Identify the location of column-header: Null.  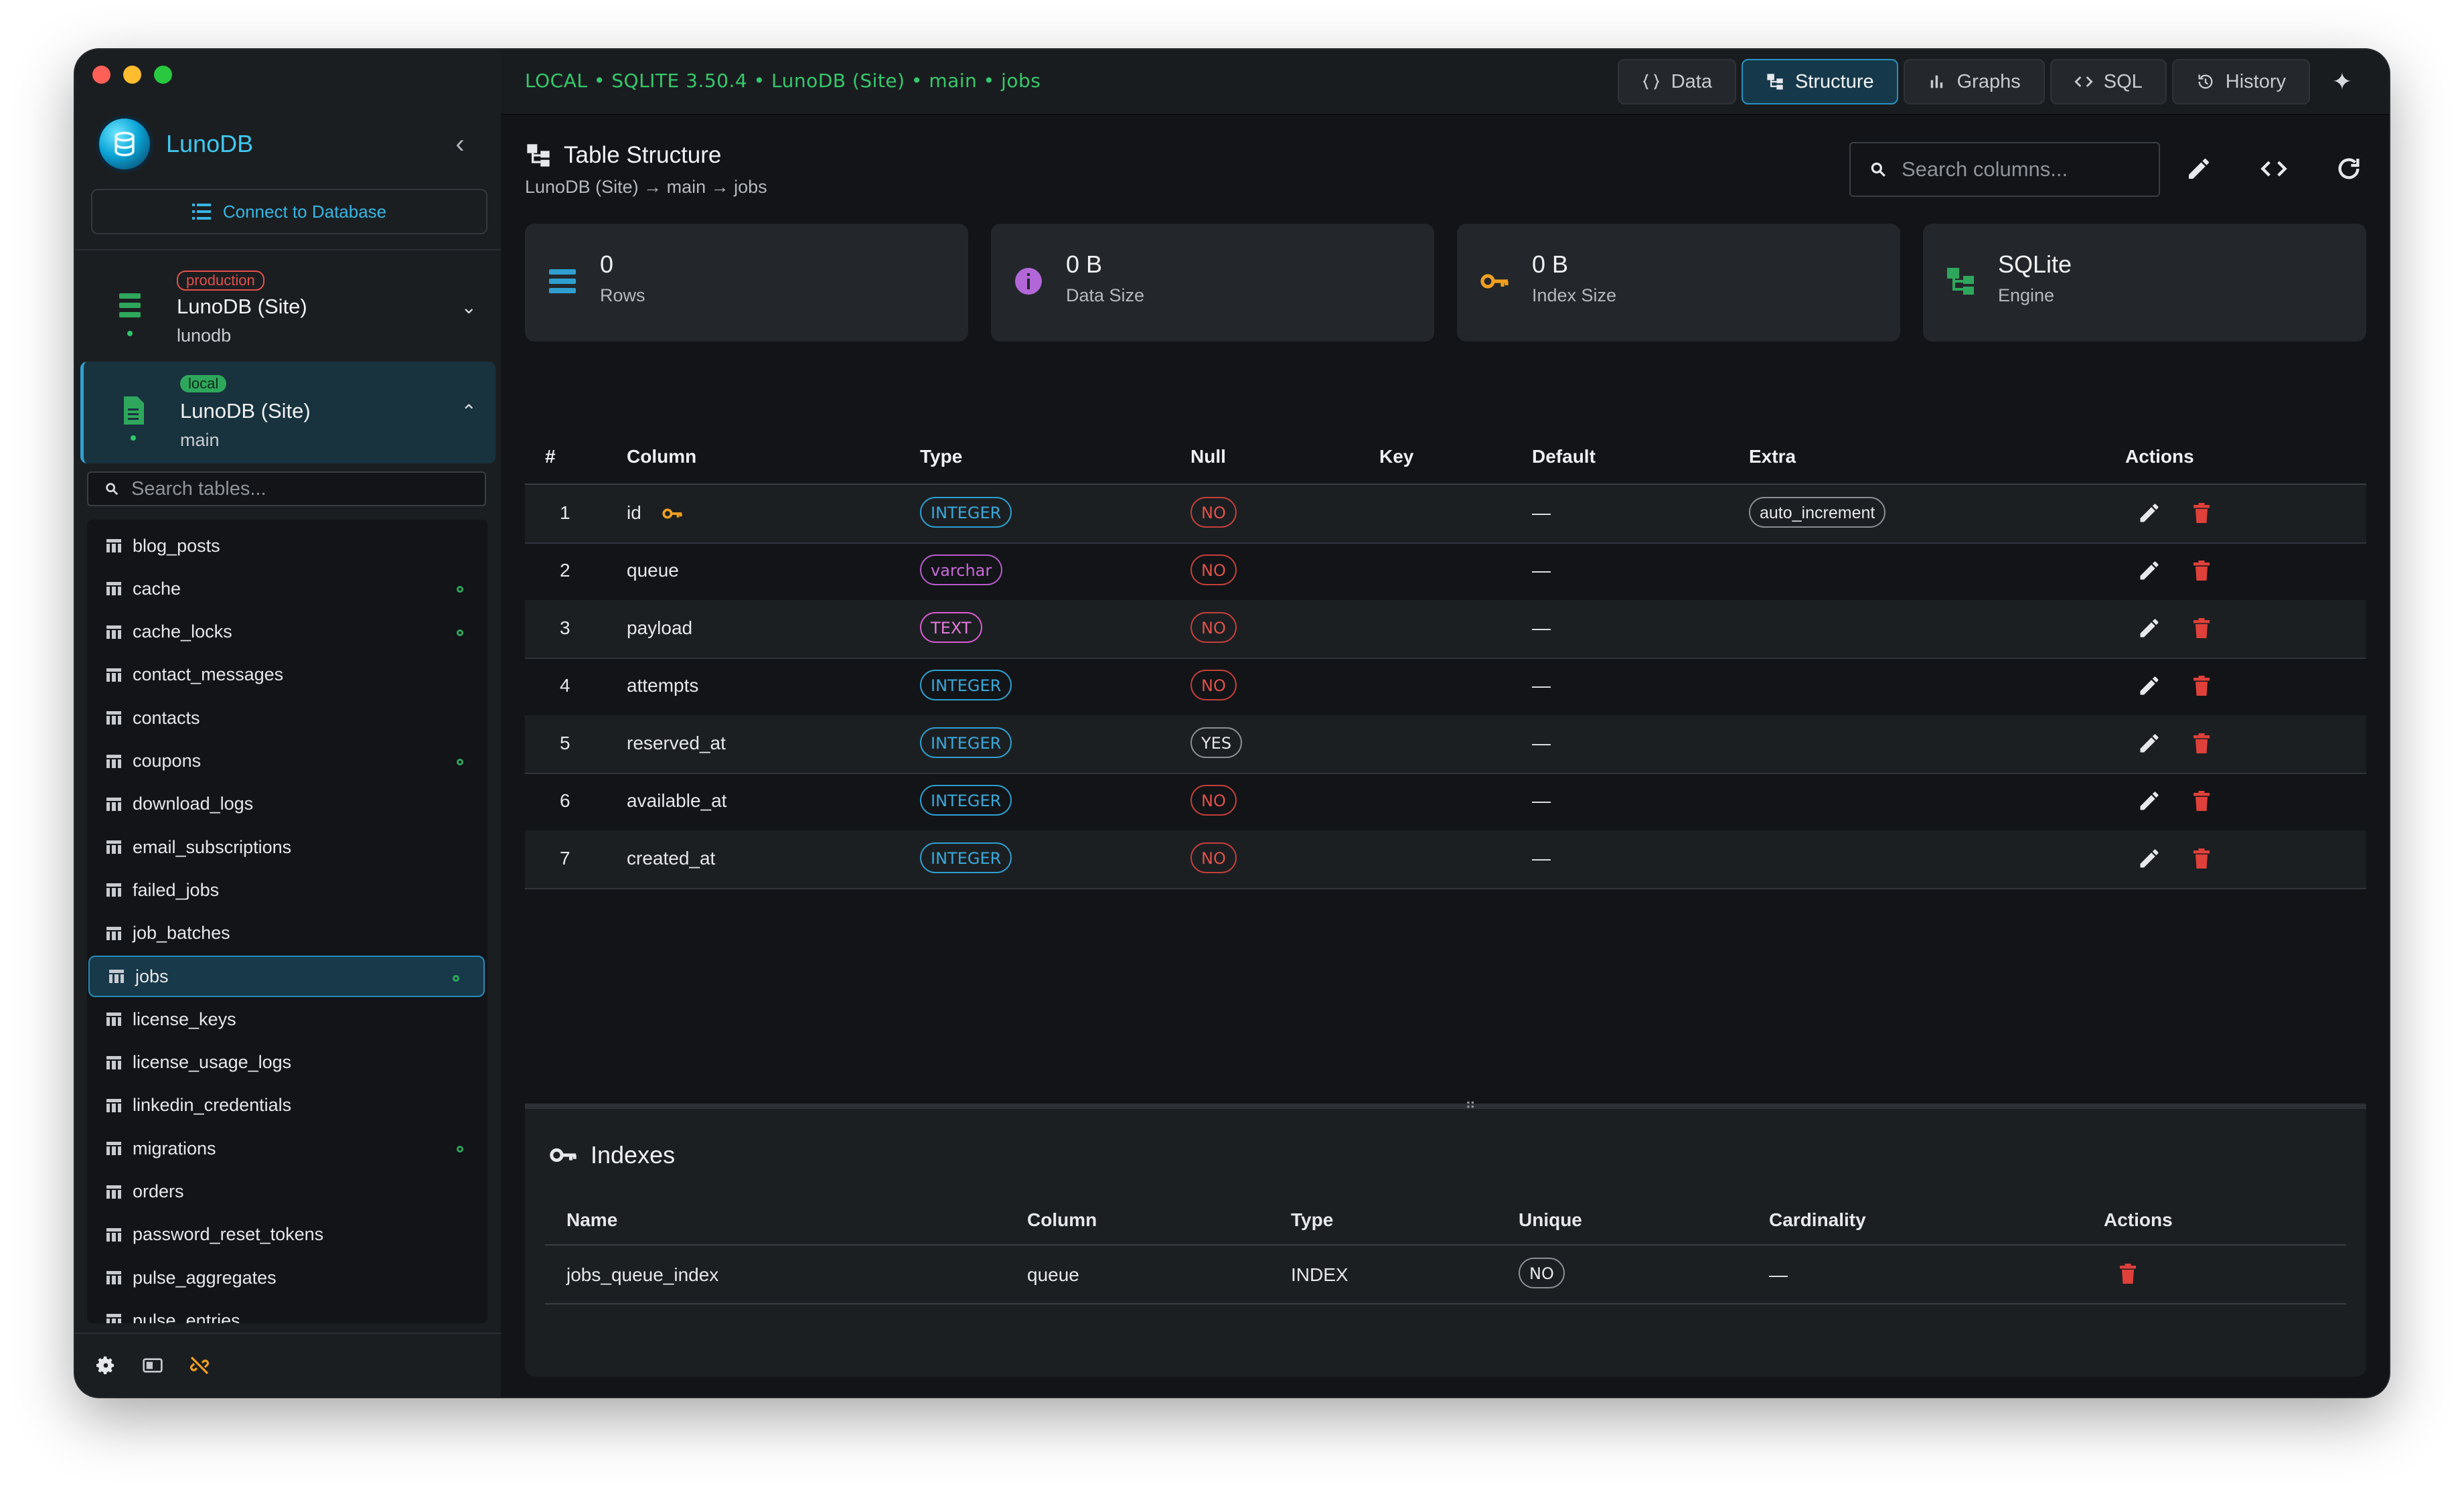
(1208, 457).